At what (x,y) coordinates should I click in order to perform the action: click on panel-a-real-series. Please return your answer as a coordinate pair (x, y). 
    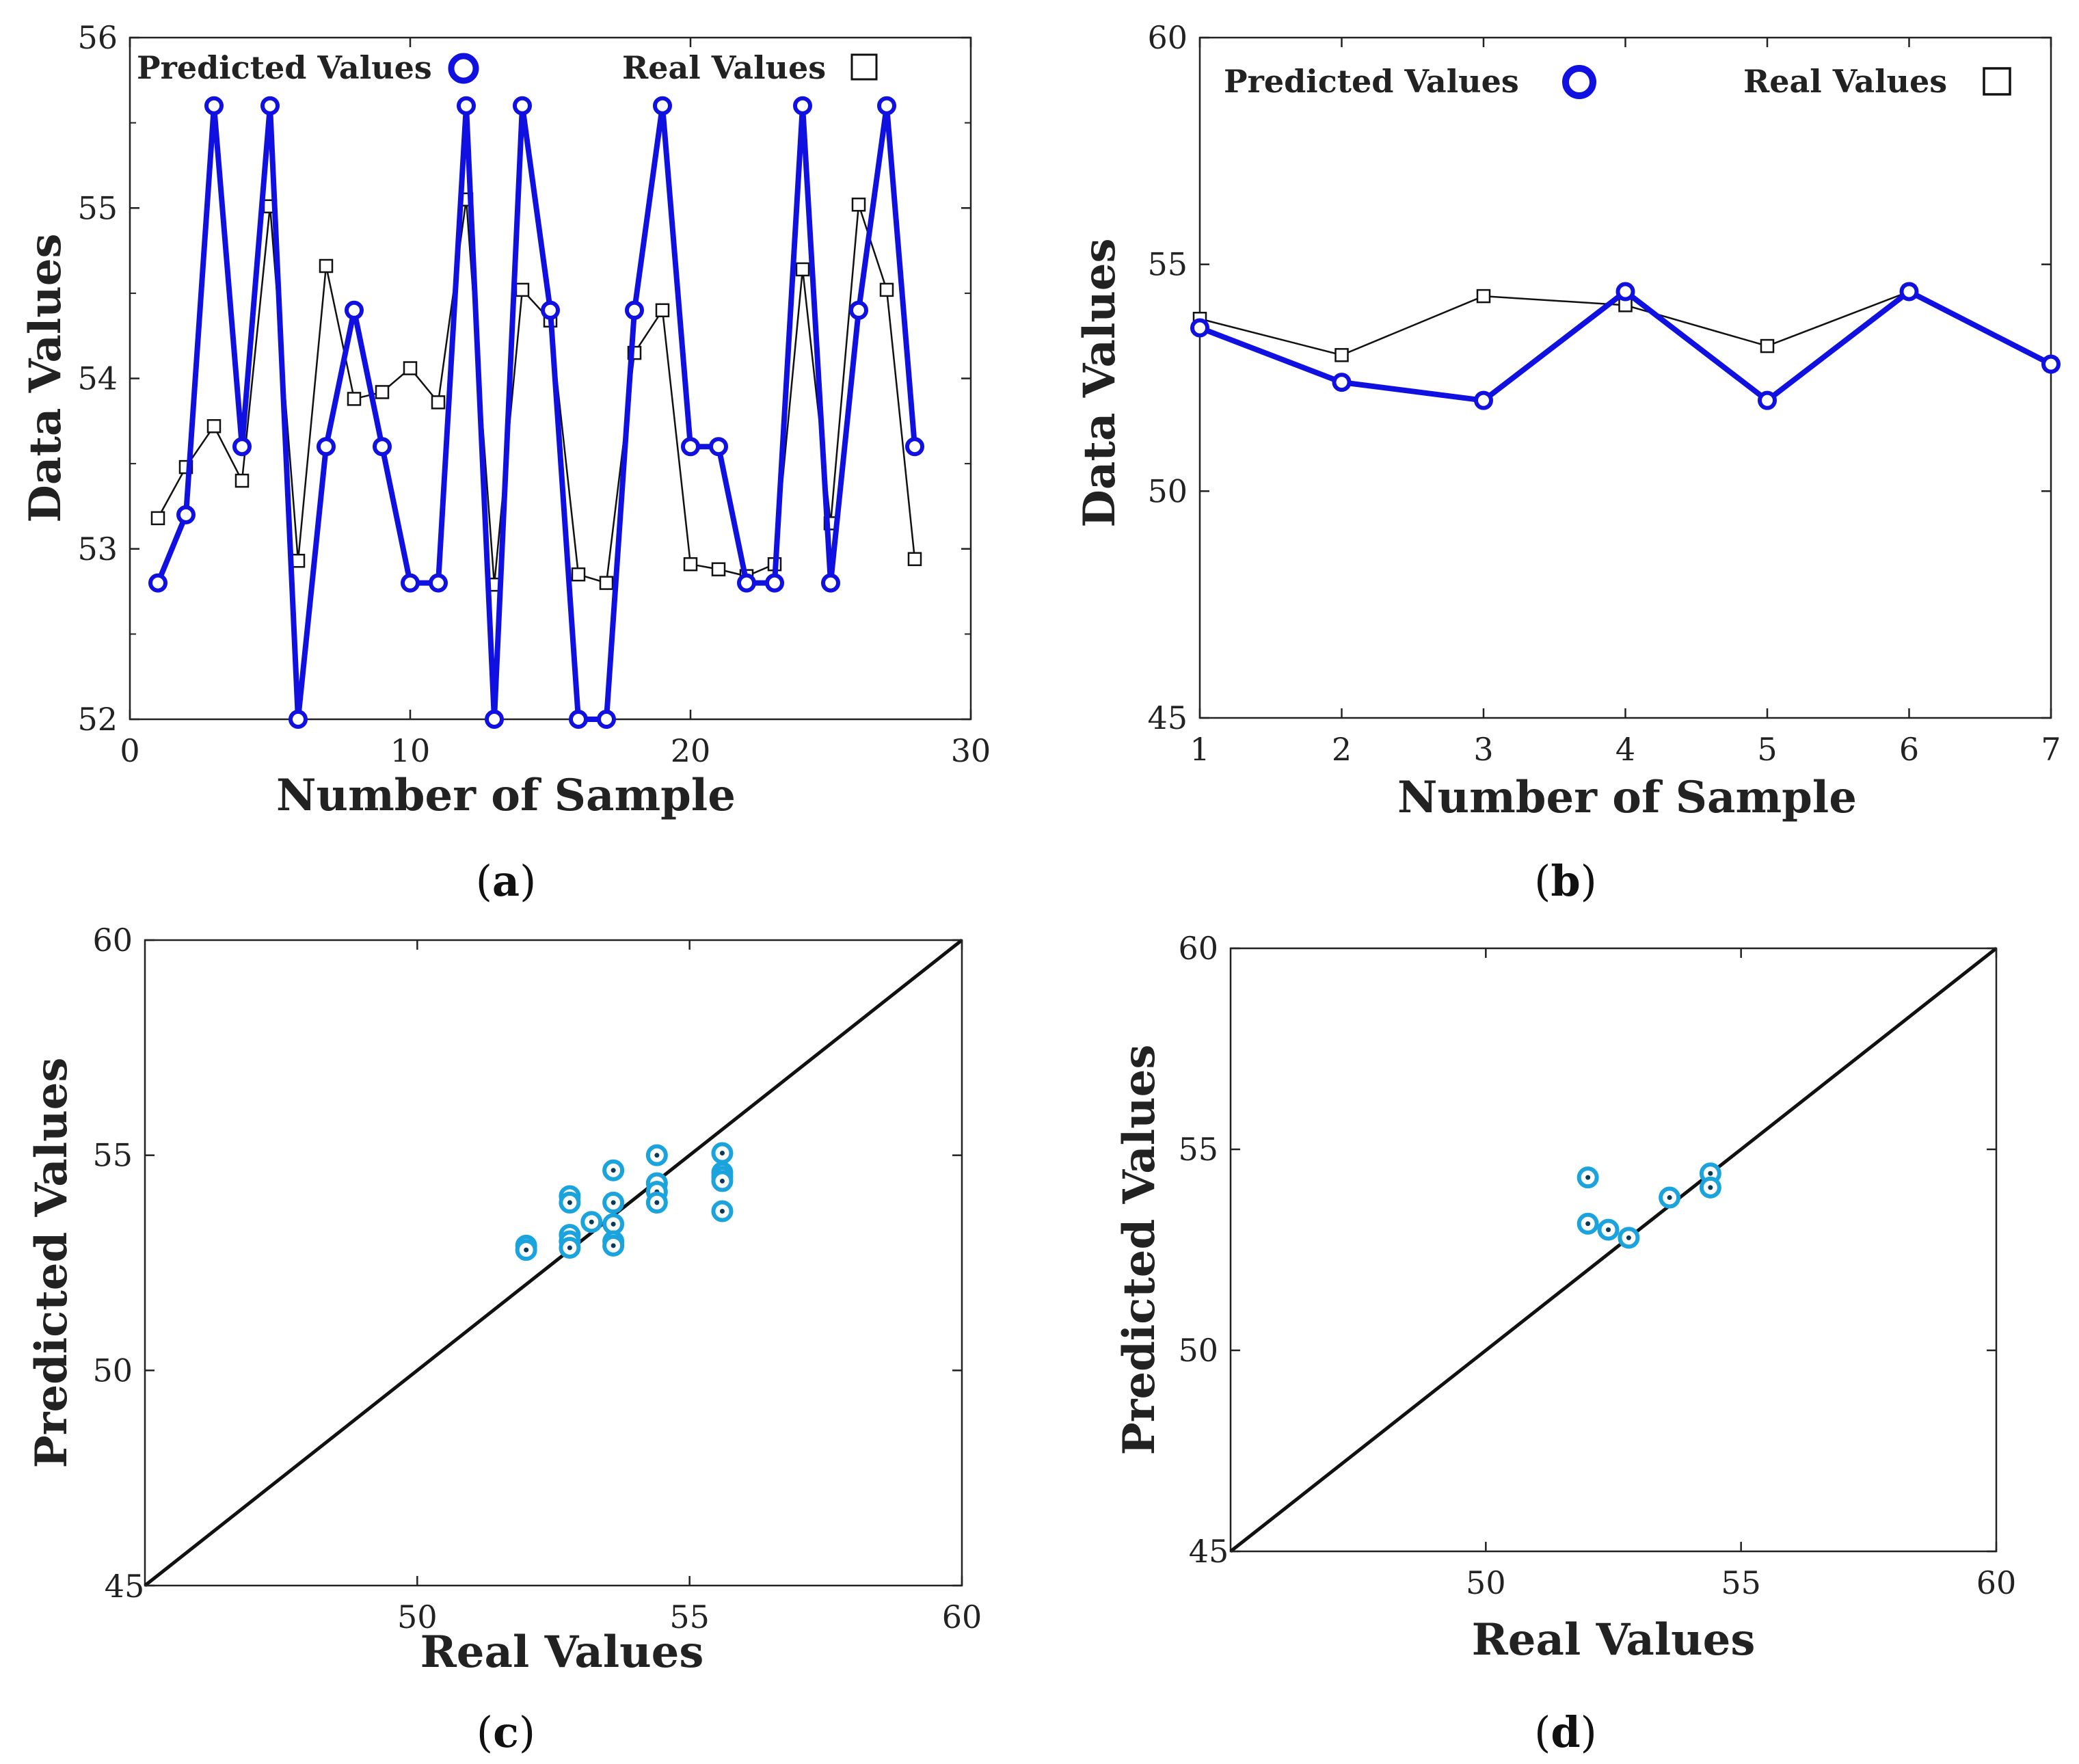
    Looking at the image, I should click on (536, 392).